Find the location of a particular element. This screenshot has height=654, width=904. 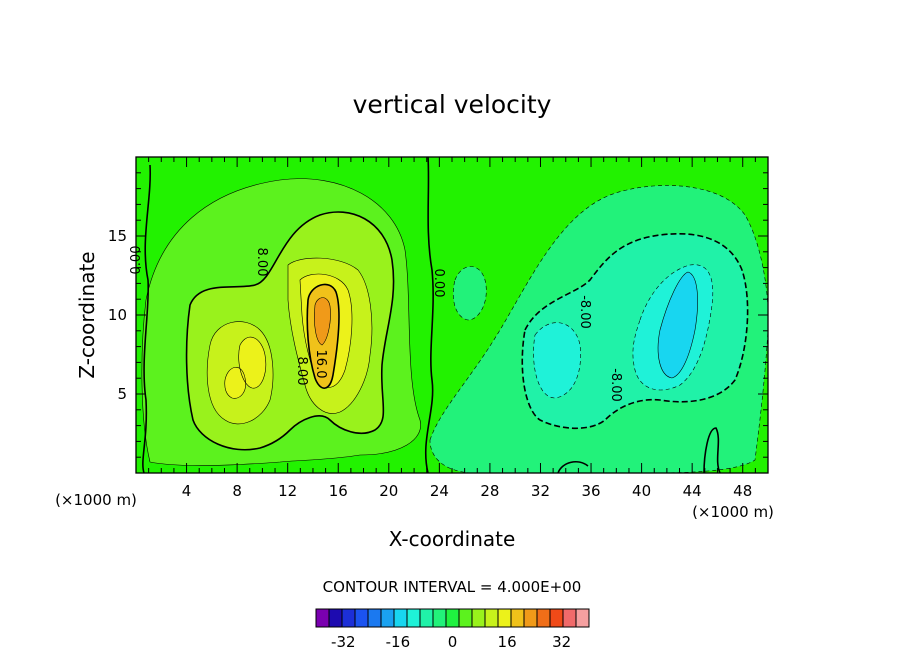

contour-label-6: -8.00 is located at coordinates (615, 385).